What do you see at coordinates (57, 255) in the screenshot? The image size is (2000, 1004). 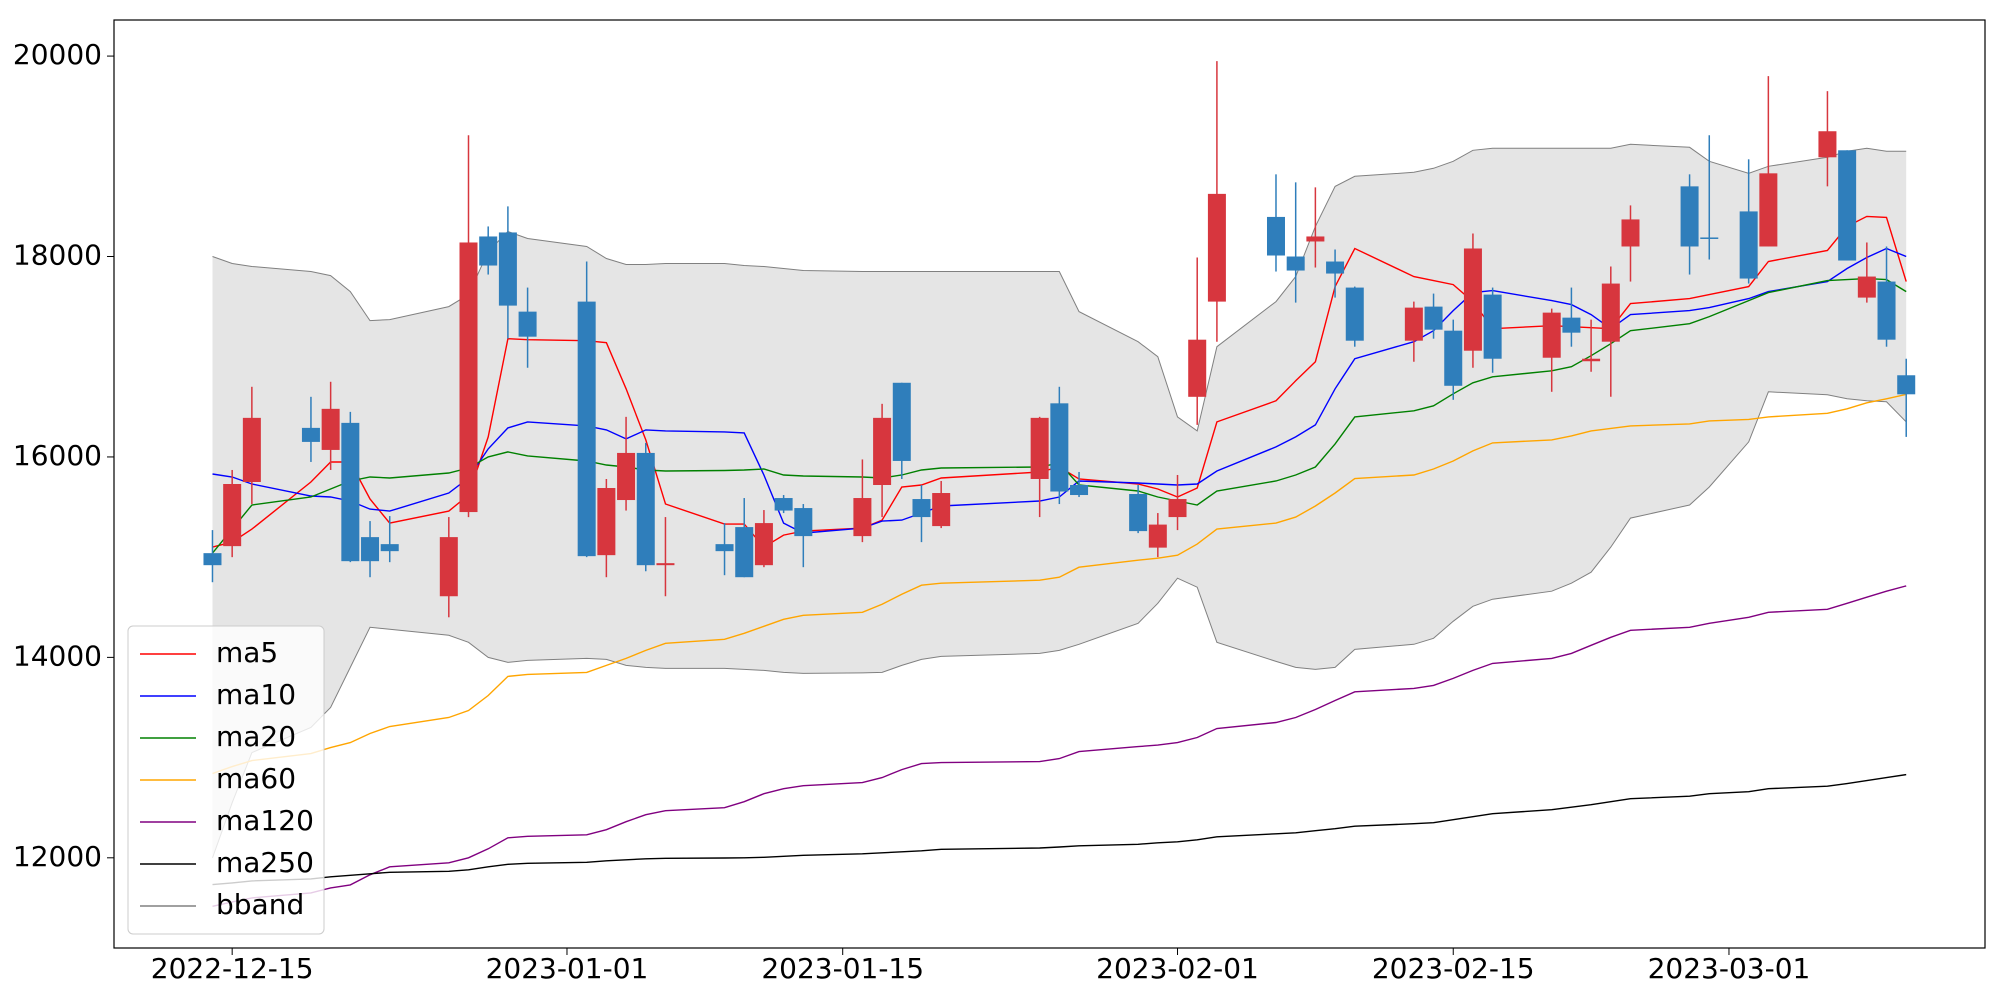 I see `y-tick-label: 18000` at bounding box center [57, 255].